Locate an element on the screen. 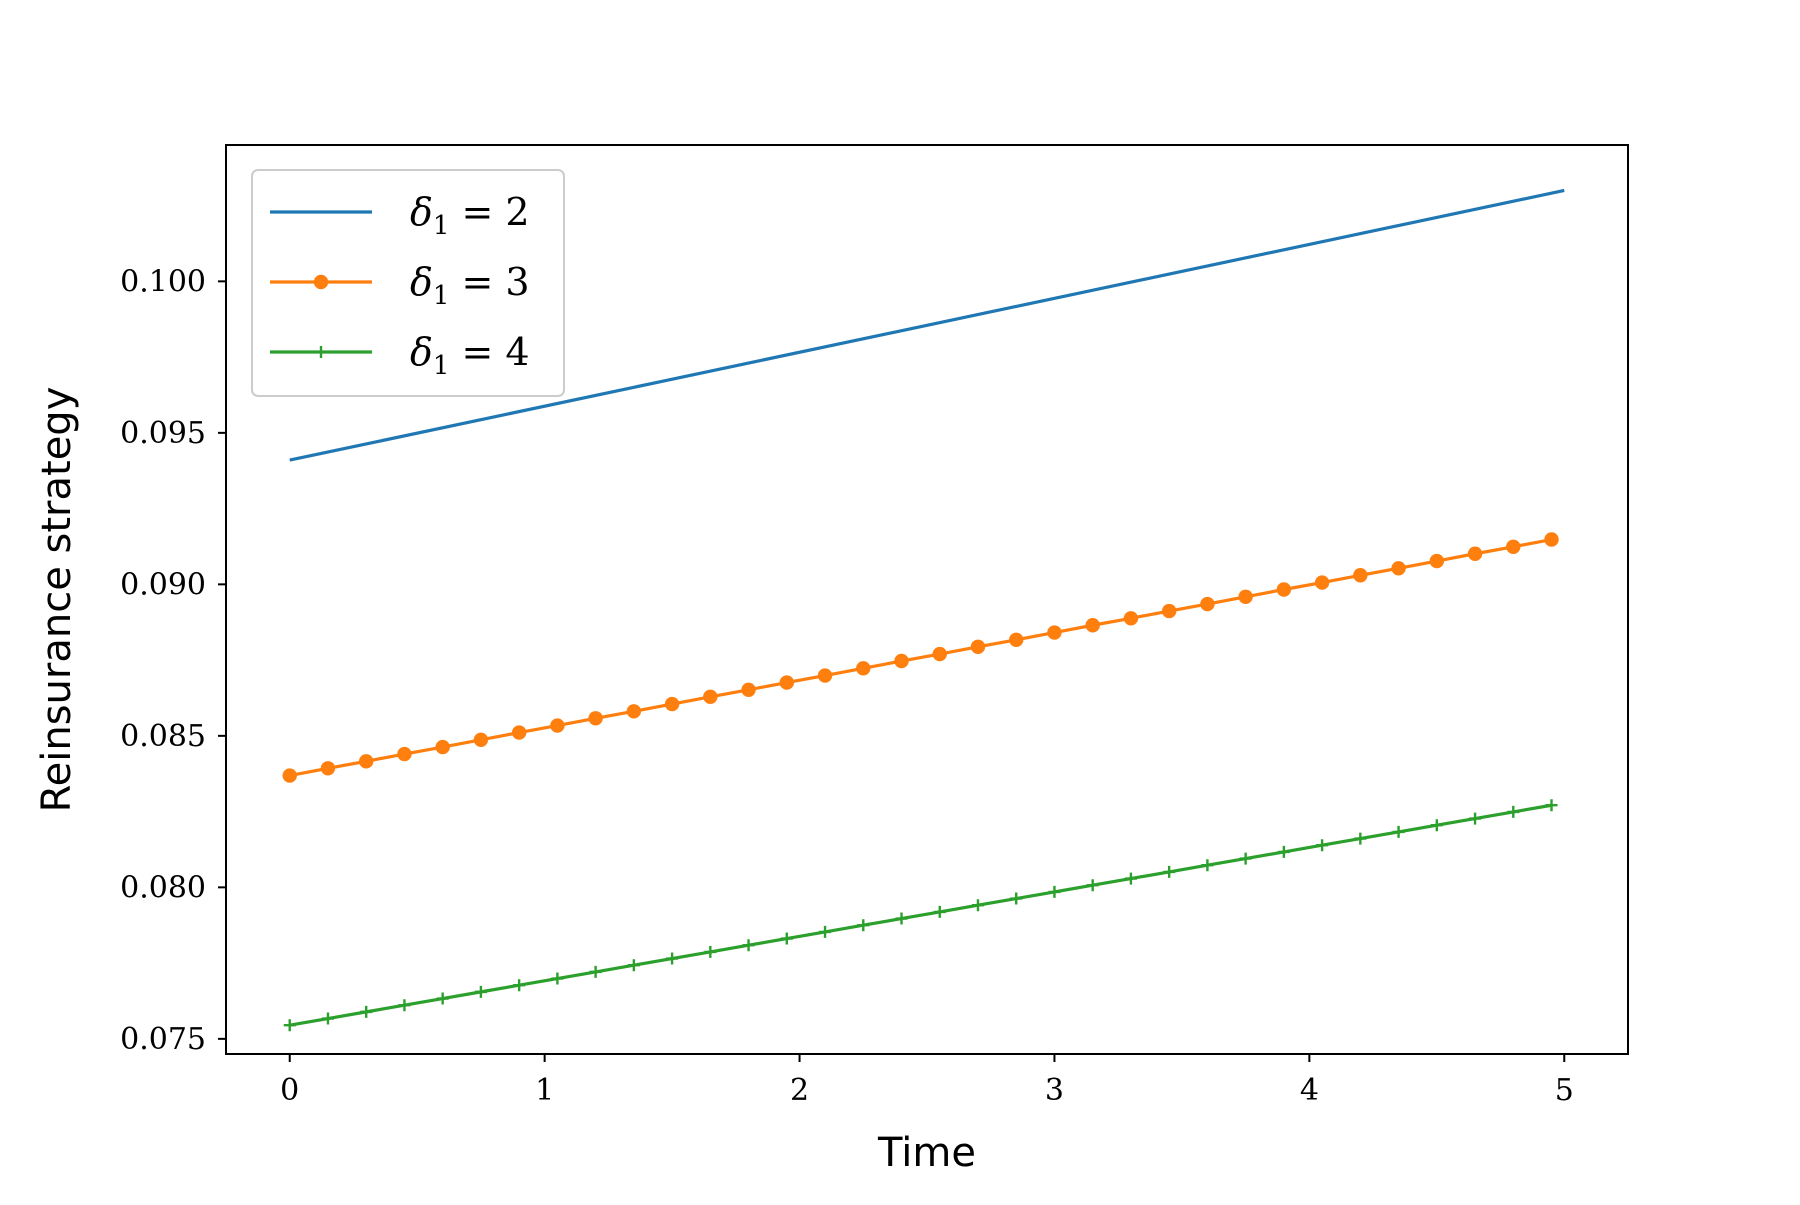  y-axis-label: Reinsurance strategy is located at coordinates (57, 600).